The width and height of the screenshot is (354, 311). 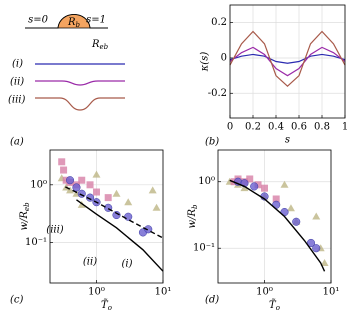 I want to click on annotation: (iii), so click(x=54, y=230).